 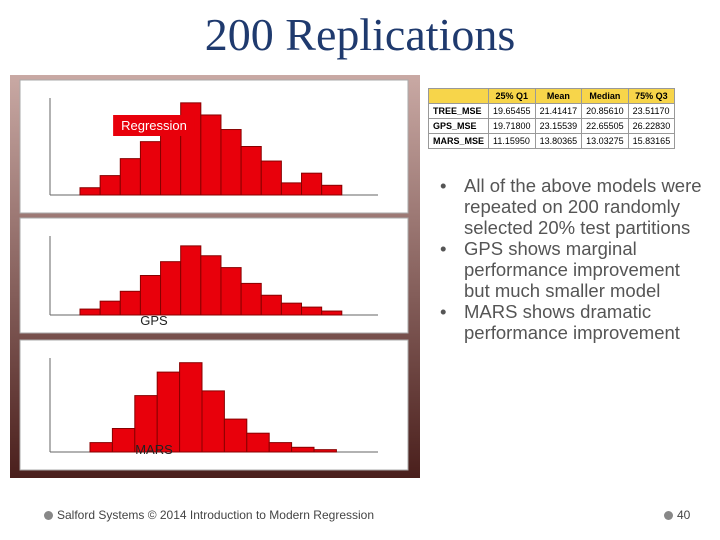 I want to click on table-cell, so click(x=458, y=96).